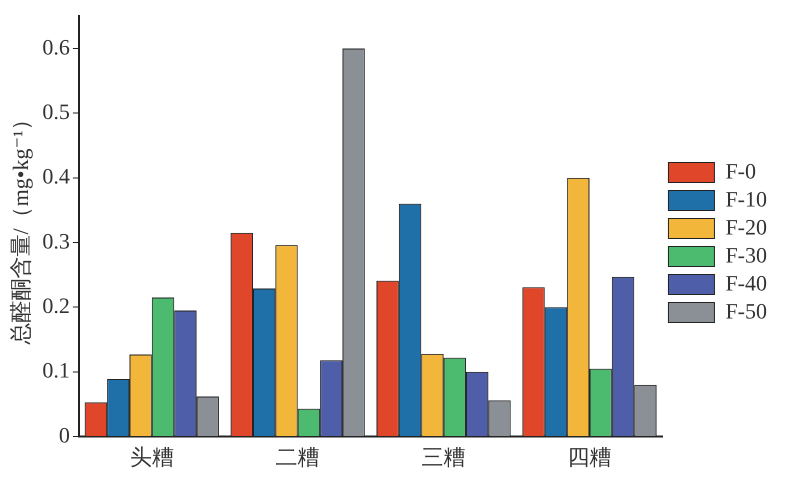 This screenshot has height=480, width=787. I want to click on y-tick-label: 0.1, so click(56, 370).